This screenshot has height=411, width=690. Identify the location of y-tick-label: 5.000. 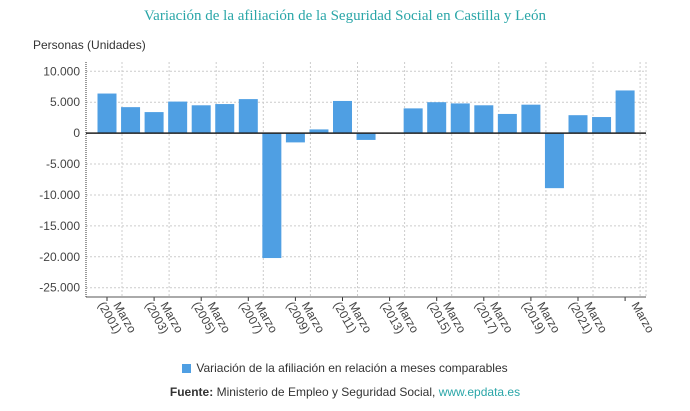
(65, 102).